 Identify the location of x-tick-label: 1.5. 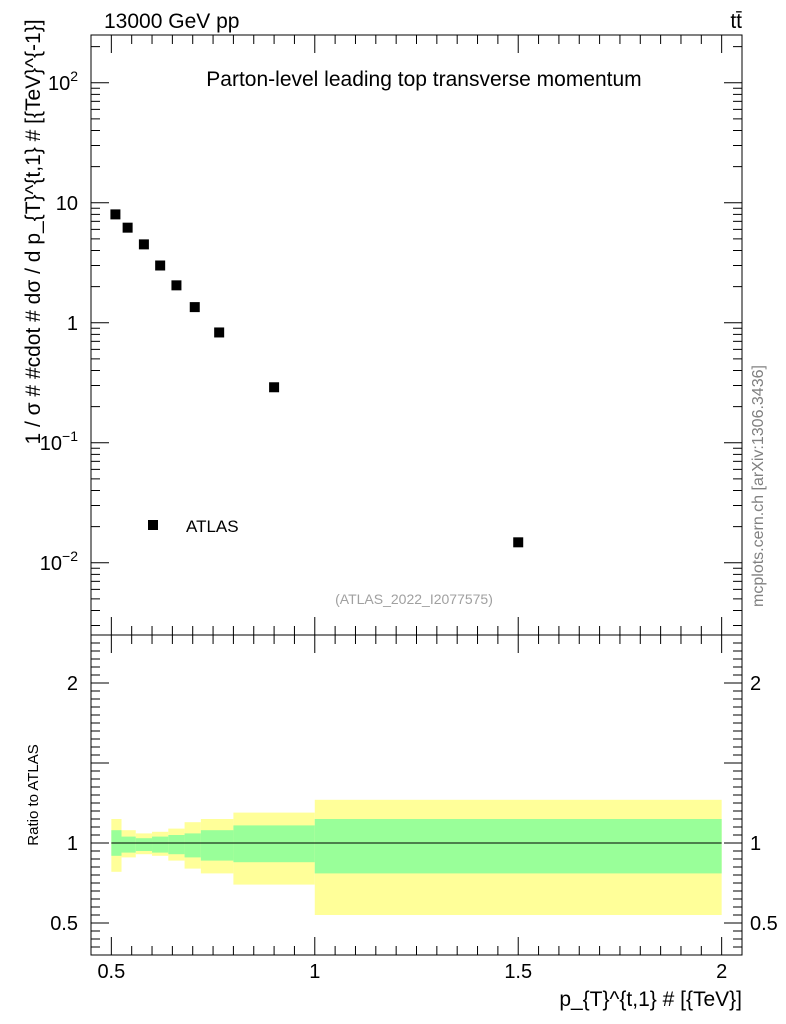
(518, 972).